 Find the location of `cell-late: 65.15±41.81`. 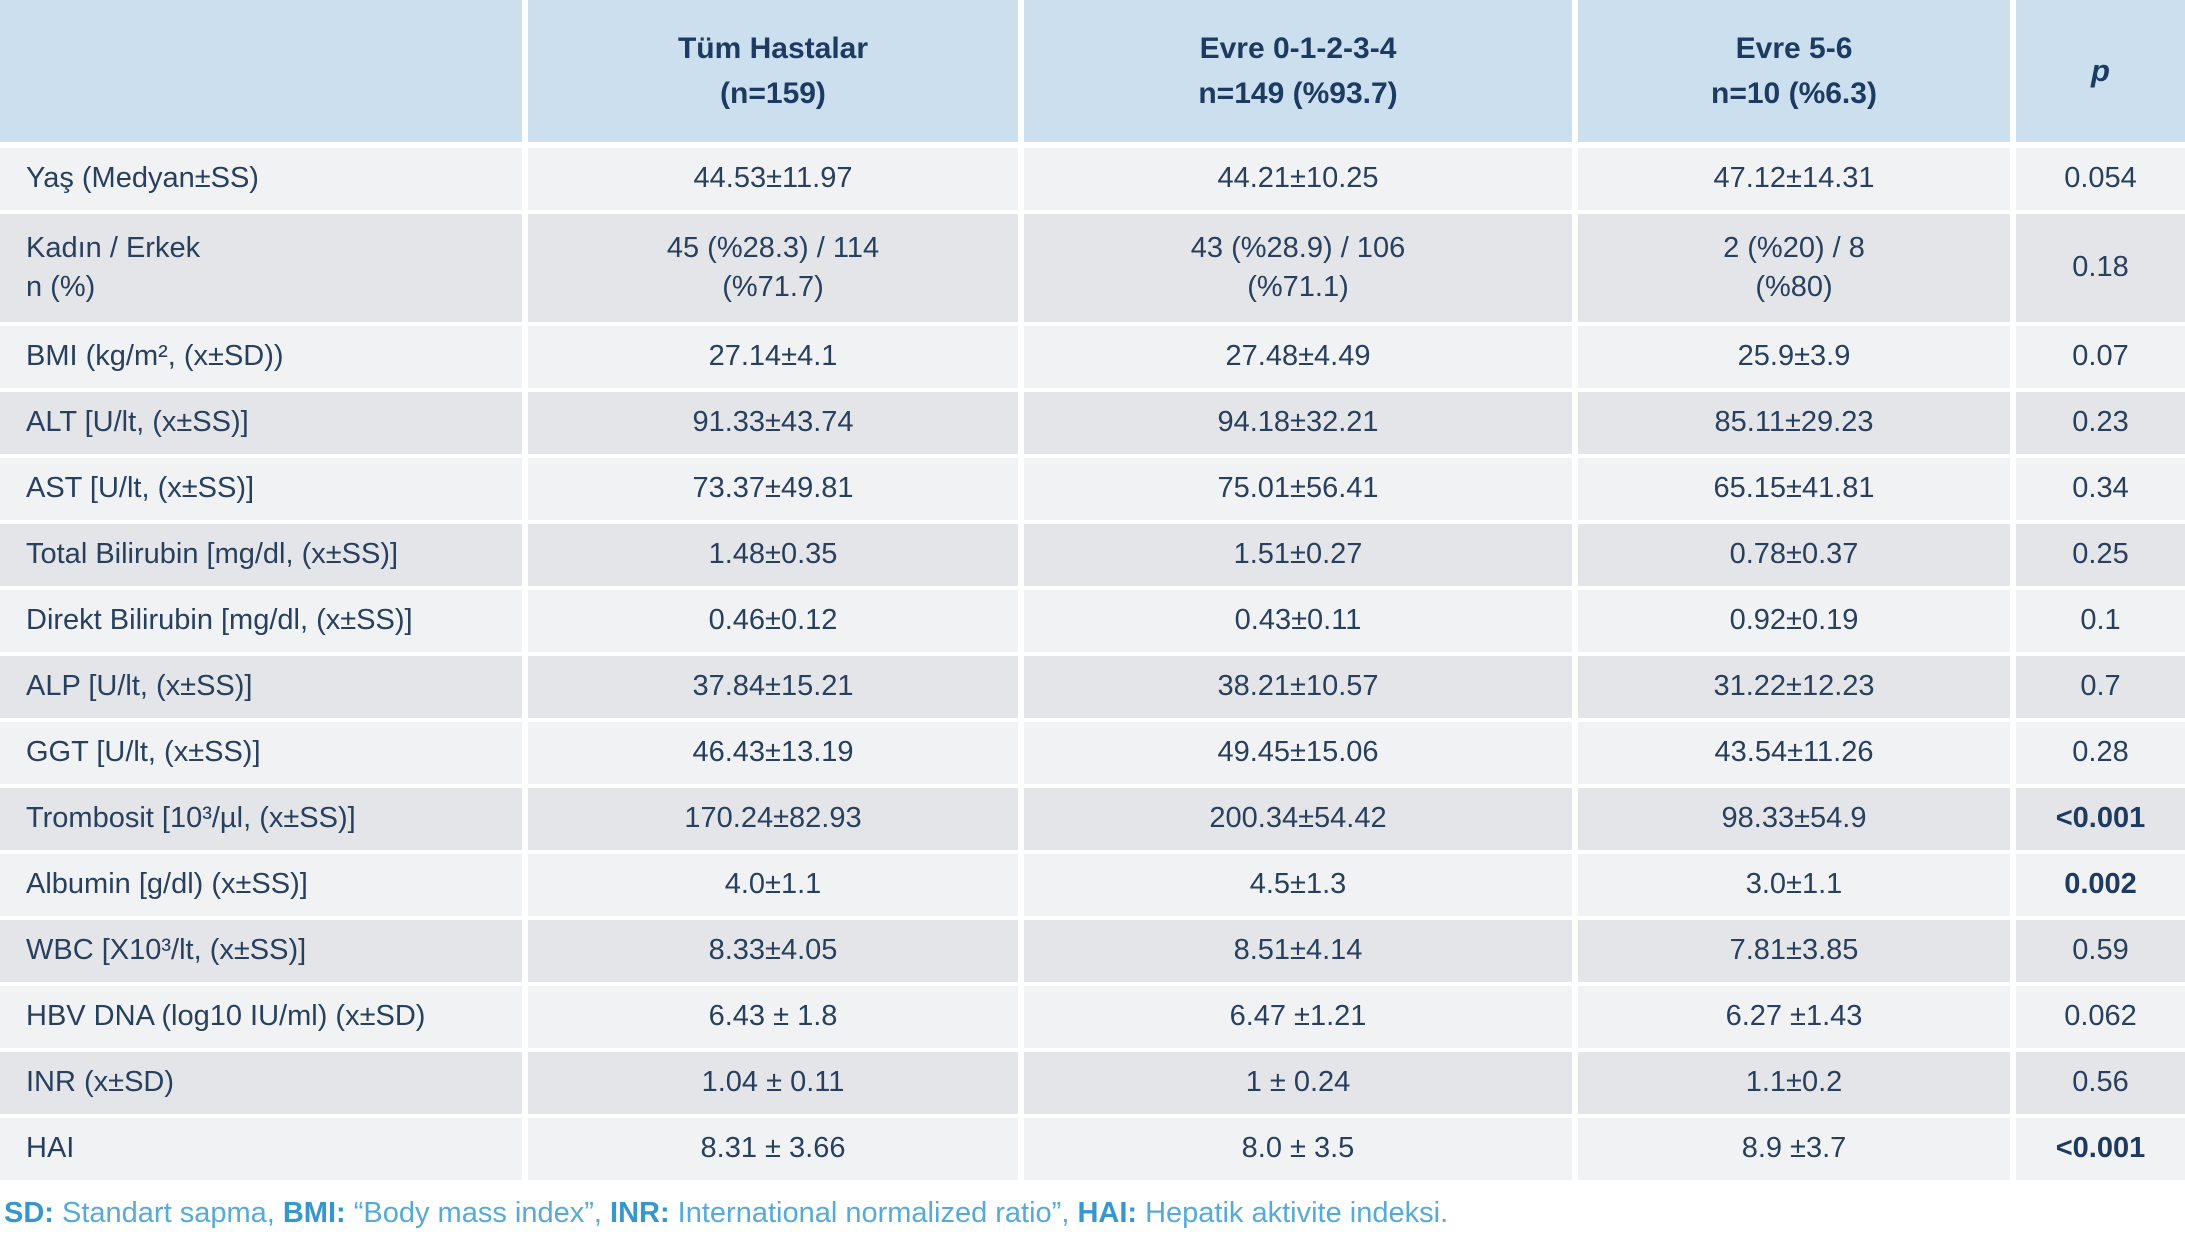

cell-late: 65.15±41.81 is located at coordinates (1797, 491).